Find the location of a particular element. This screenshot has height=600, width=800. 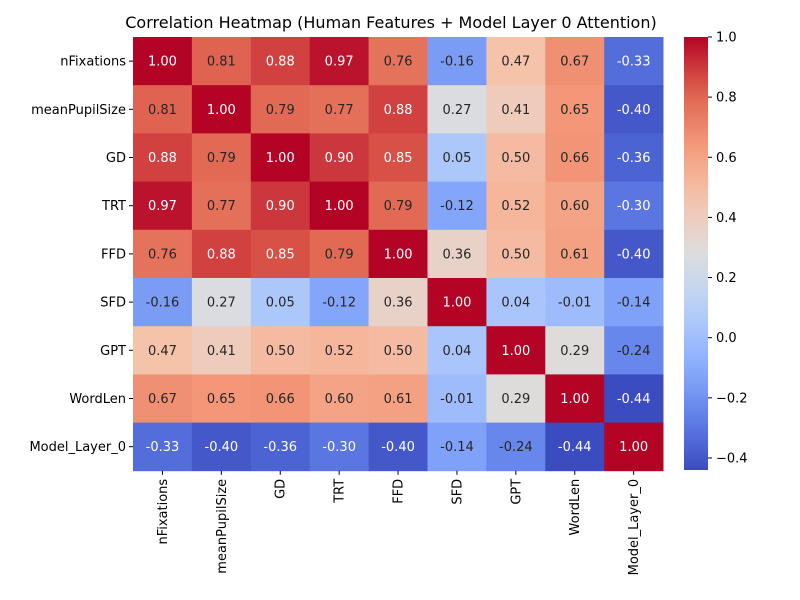

cell-value-label: -0.14 is located at coordinates (634, 303).